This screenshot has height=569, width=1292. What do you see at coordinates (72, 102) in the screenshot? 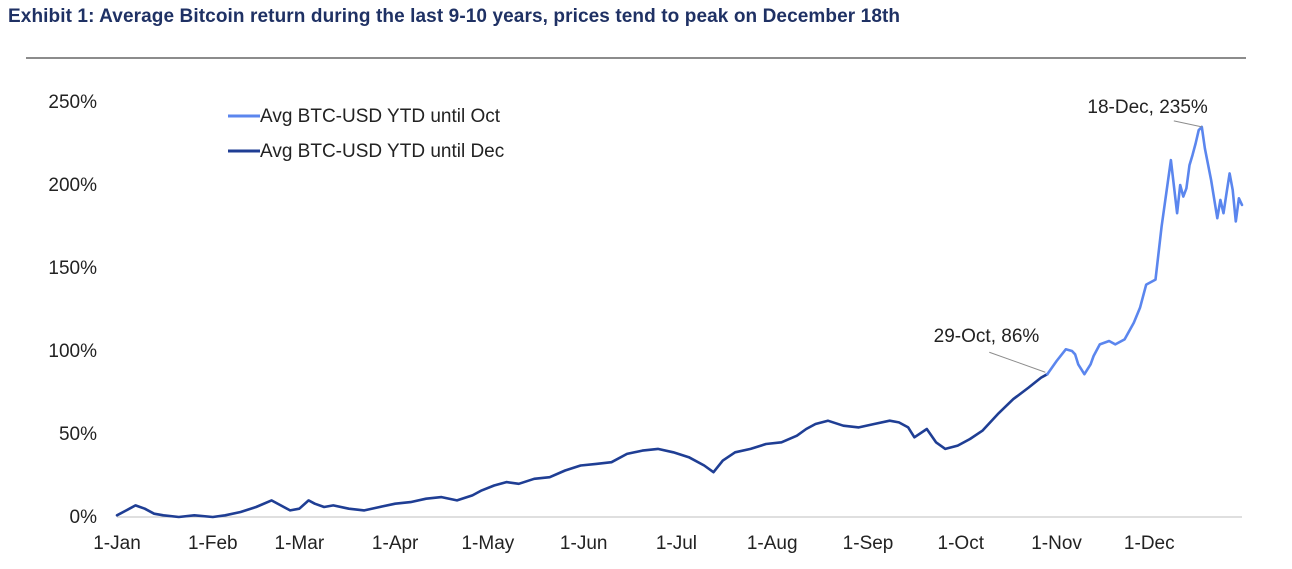
I see `y-tick-label: 250%` at bounding box center [72, 102].